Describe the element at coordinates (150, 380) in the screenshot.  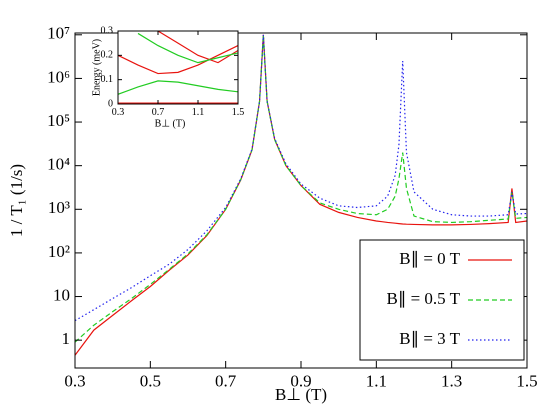
I see `x-tick-label: 0.5` at that location.